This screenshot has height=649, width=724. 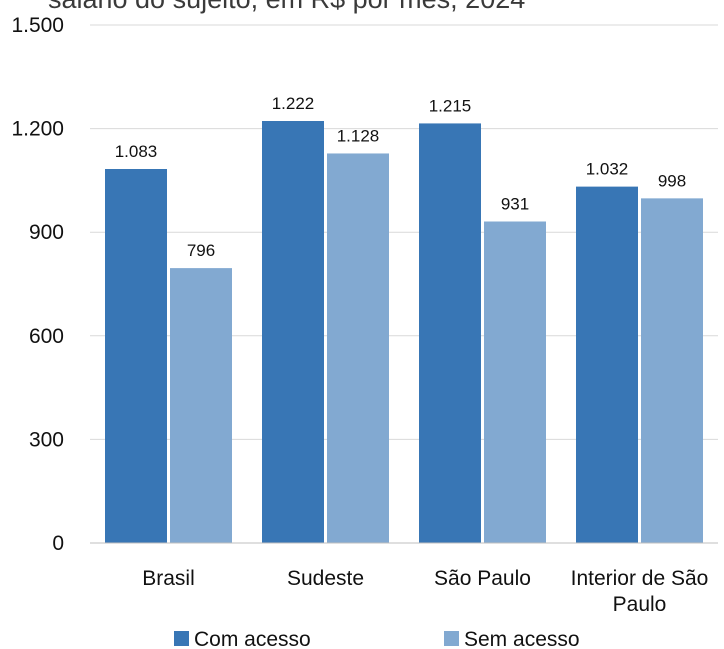 What do you see at coordinates (377, 638) in the screenshot?
I see `legend: Com acesso Sem acesso` at bounding box center [377, 638].